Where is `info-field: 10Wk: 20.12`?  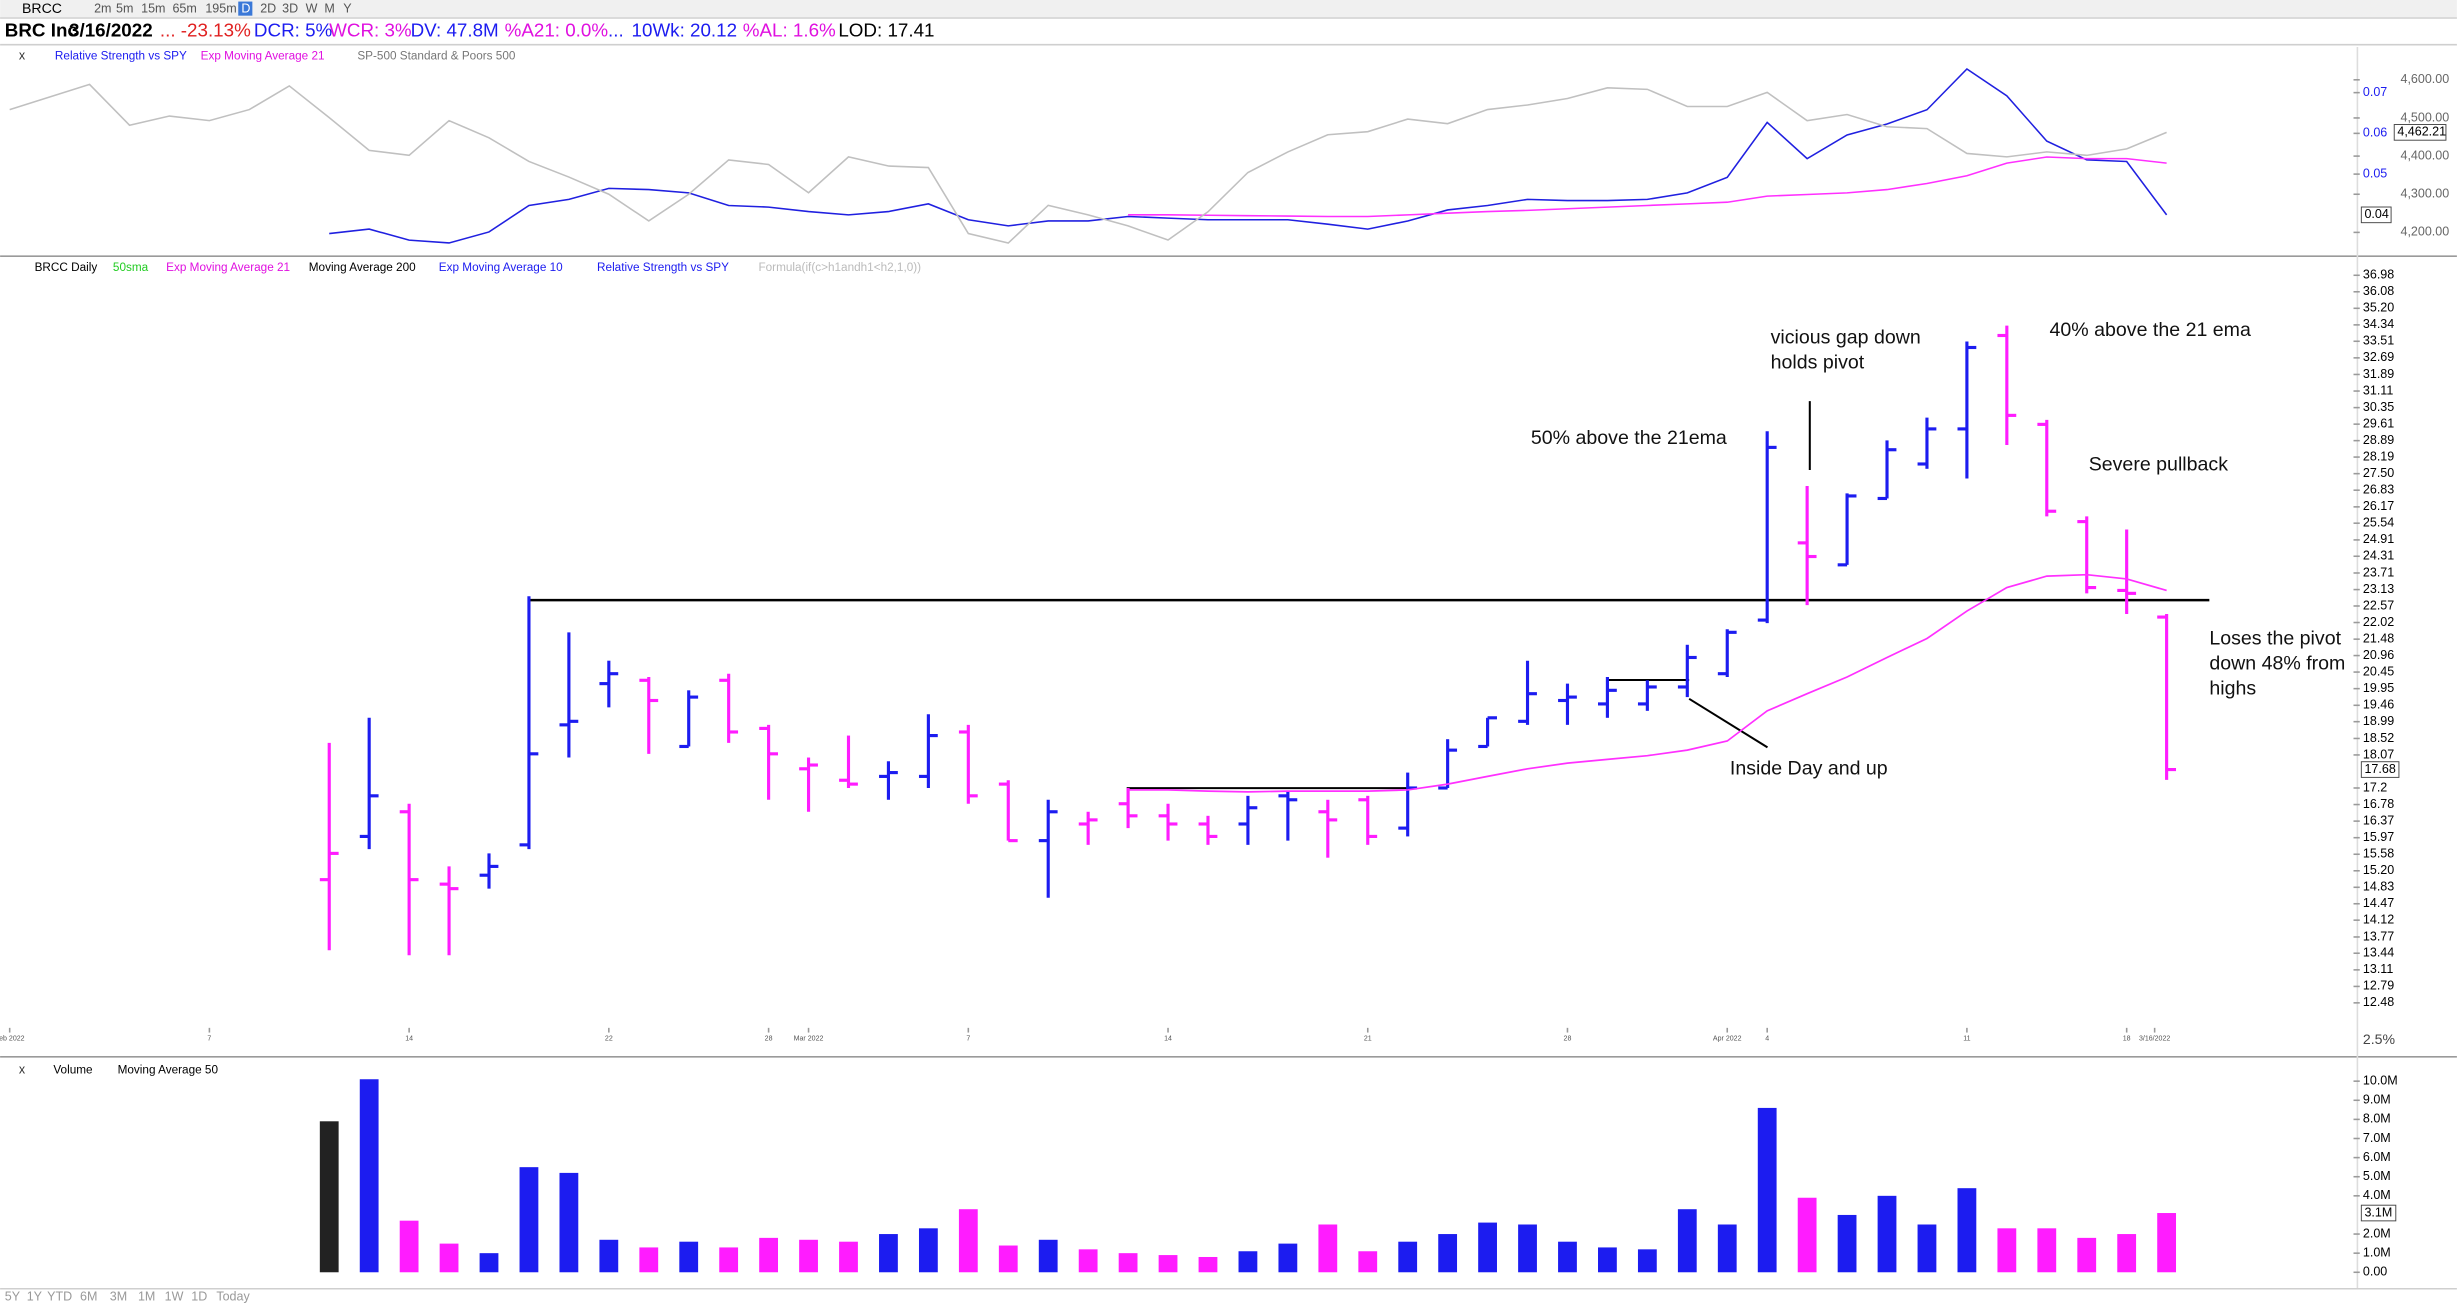 info-field: 10Wk: 20.12 is located at coordinates (685, 29).